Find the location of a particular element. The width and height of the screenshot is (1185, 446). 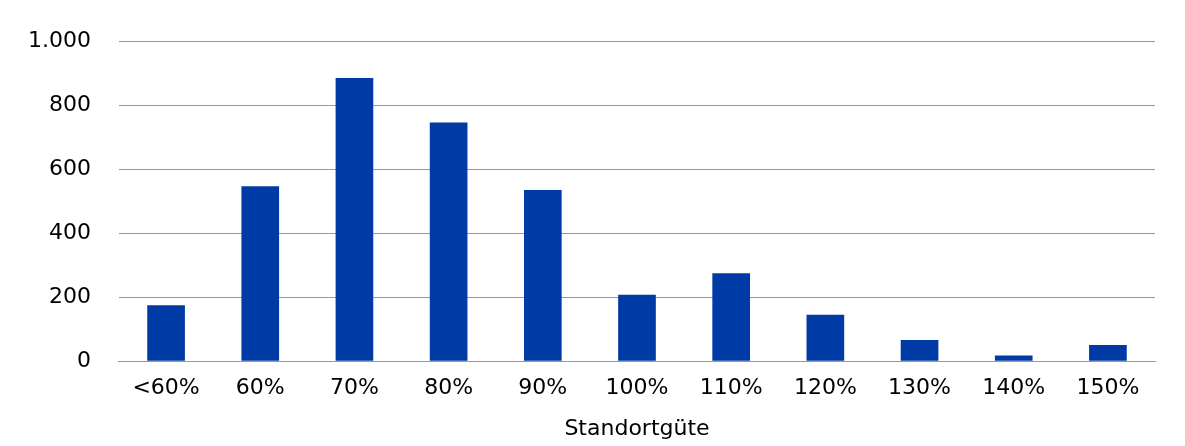

y-tick-label: 200 is located at coordinates (69, 295).